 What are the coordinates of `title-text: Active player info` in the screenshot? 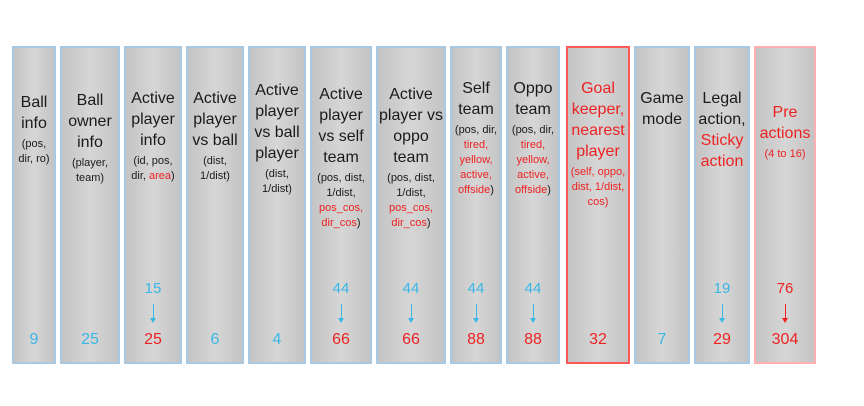 It's located at (153, 119).